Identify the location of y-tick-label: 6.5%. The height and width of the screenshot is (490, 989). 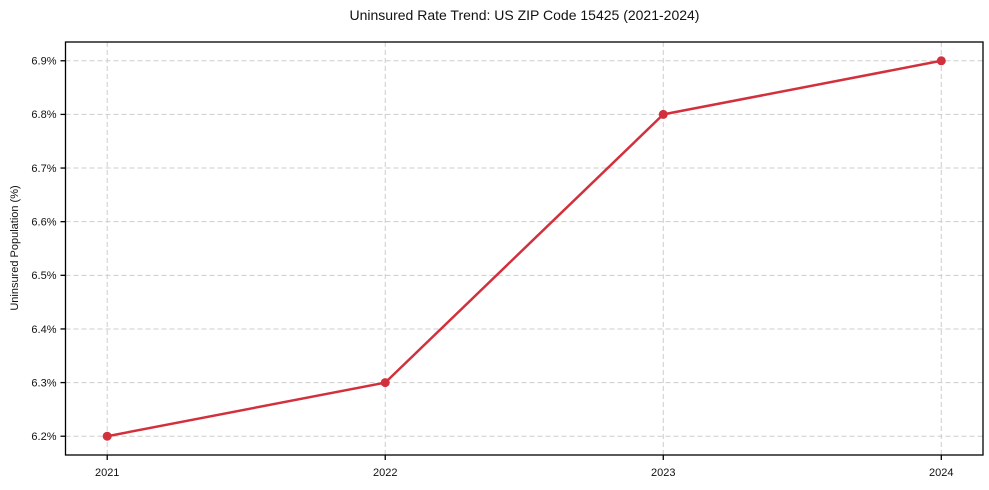
(43, 276).